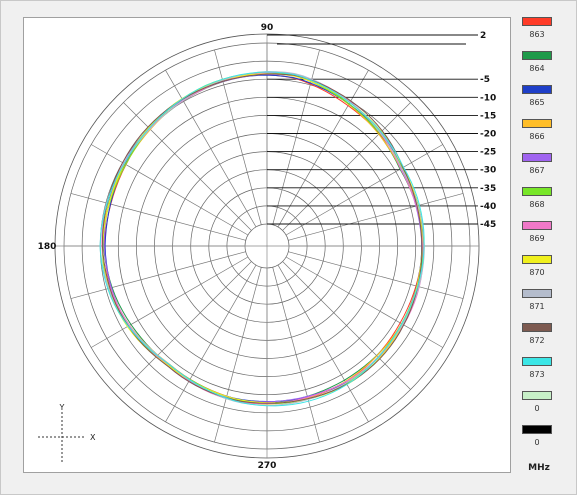 Image resolution: width=577 pixels, height=495 pixels. I want to click on legend-item-865: 865, so click(540, 100).